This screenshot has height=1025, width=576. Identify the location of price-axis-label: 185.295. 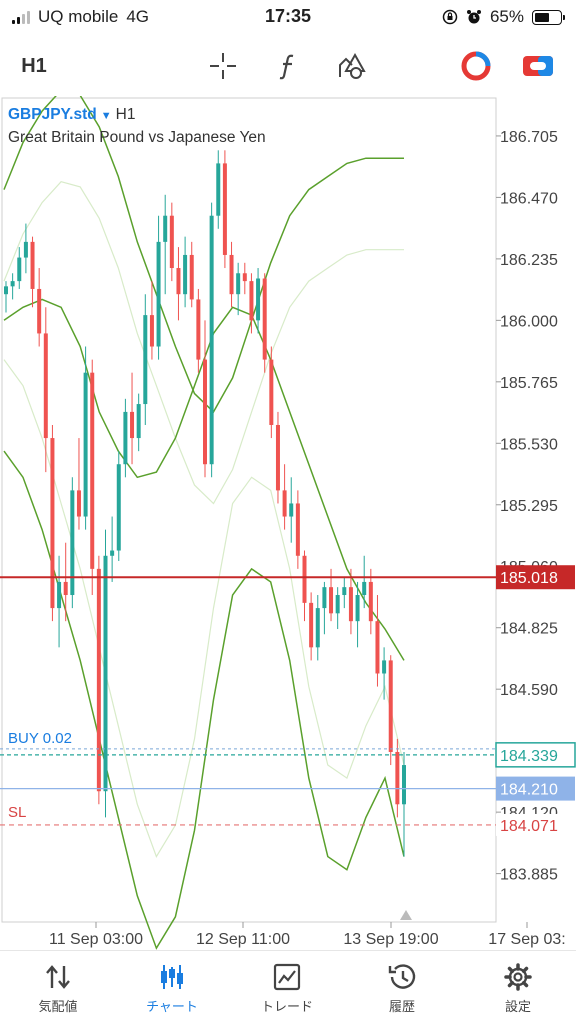
(529, 506).